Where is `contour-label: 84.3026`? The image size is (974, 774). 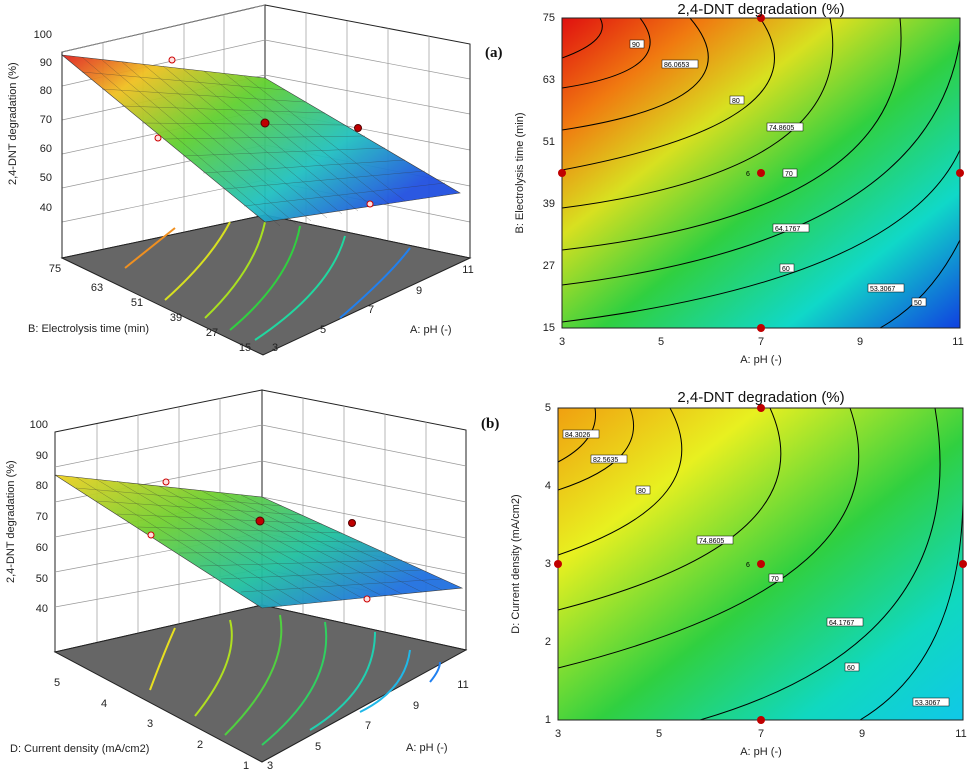
contour-label: 84.3026 is located at coordinates (577, 435).